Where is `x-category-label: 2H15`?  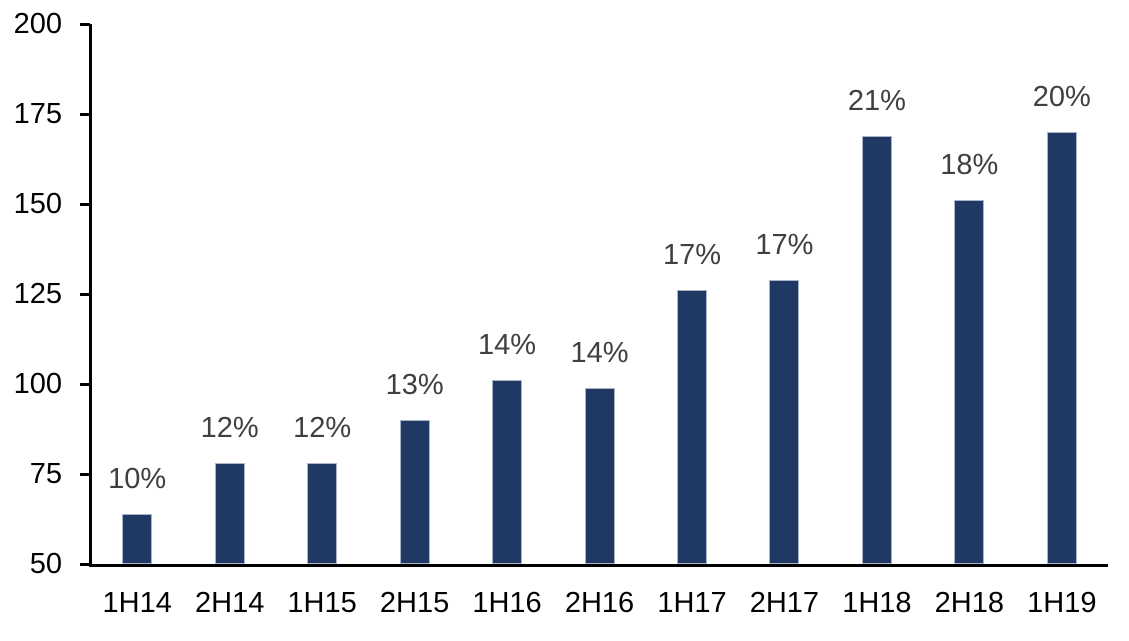
x-category-label: 2H15 is located at coordinates (414, 603).